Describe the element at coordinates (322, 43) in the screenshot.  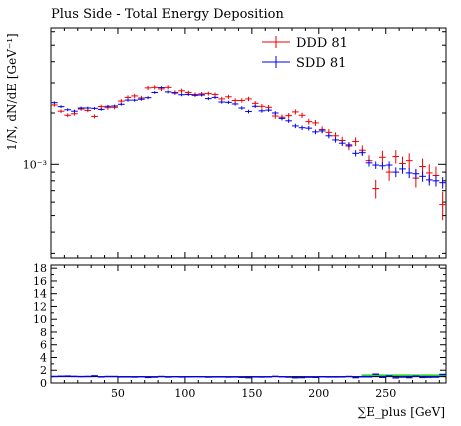
I see `legend-label: DDD 81` at that location.